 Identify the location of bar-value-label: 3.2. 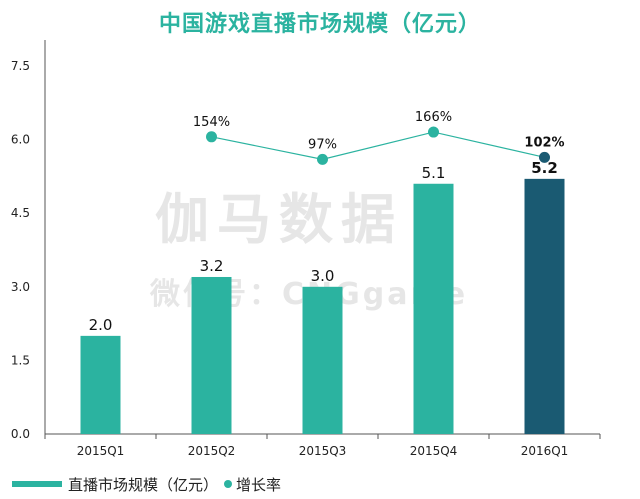
(212, 266).